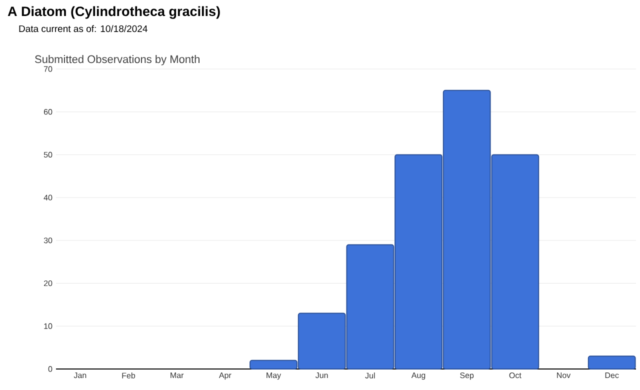 The image size is (640, 390). What do you see at coordinates (418, 376) in the screenshot?
I see `x-tick-label: Aug` at bounding box center [418, 376].